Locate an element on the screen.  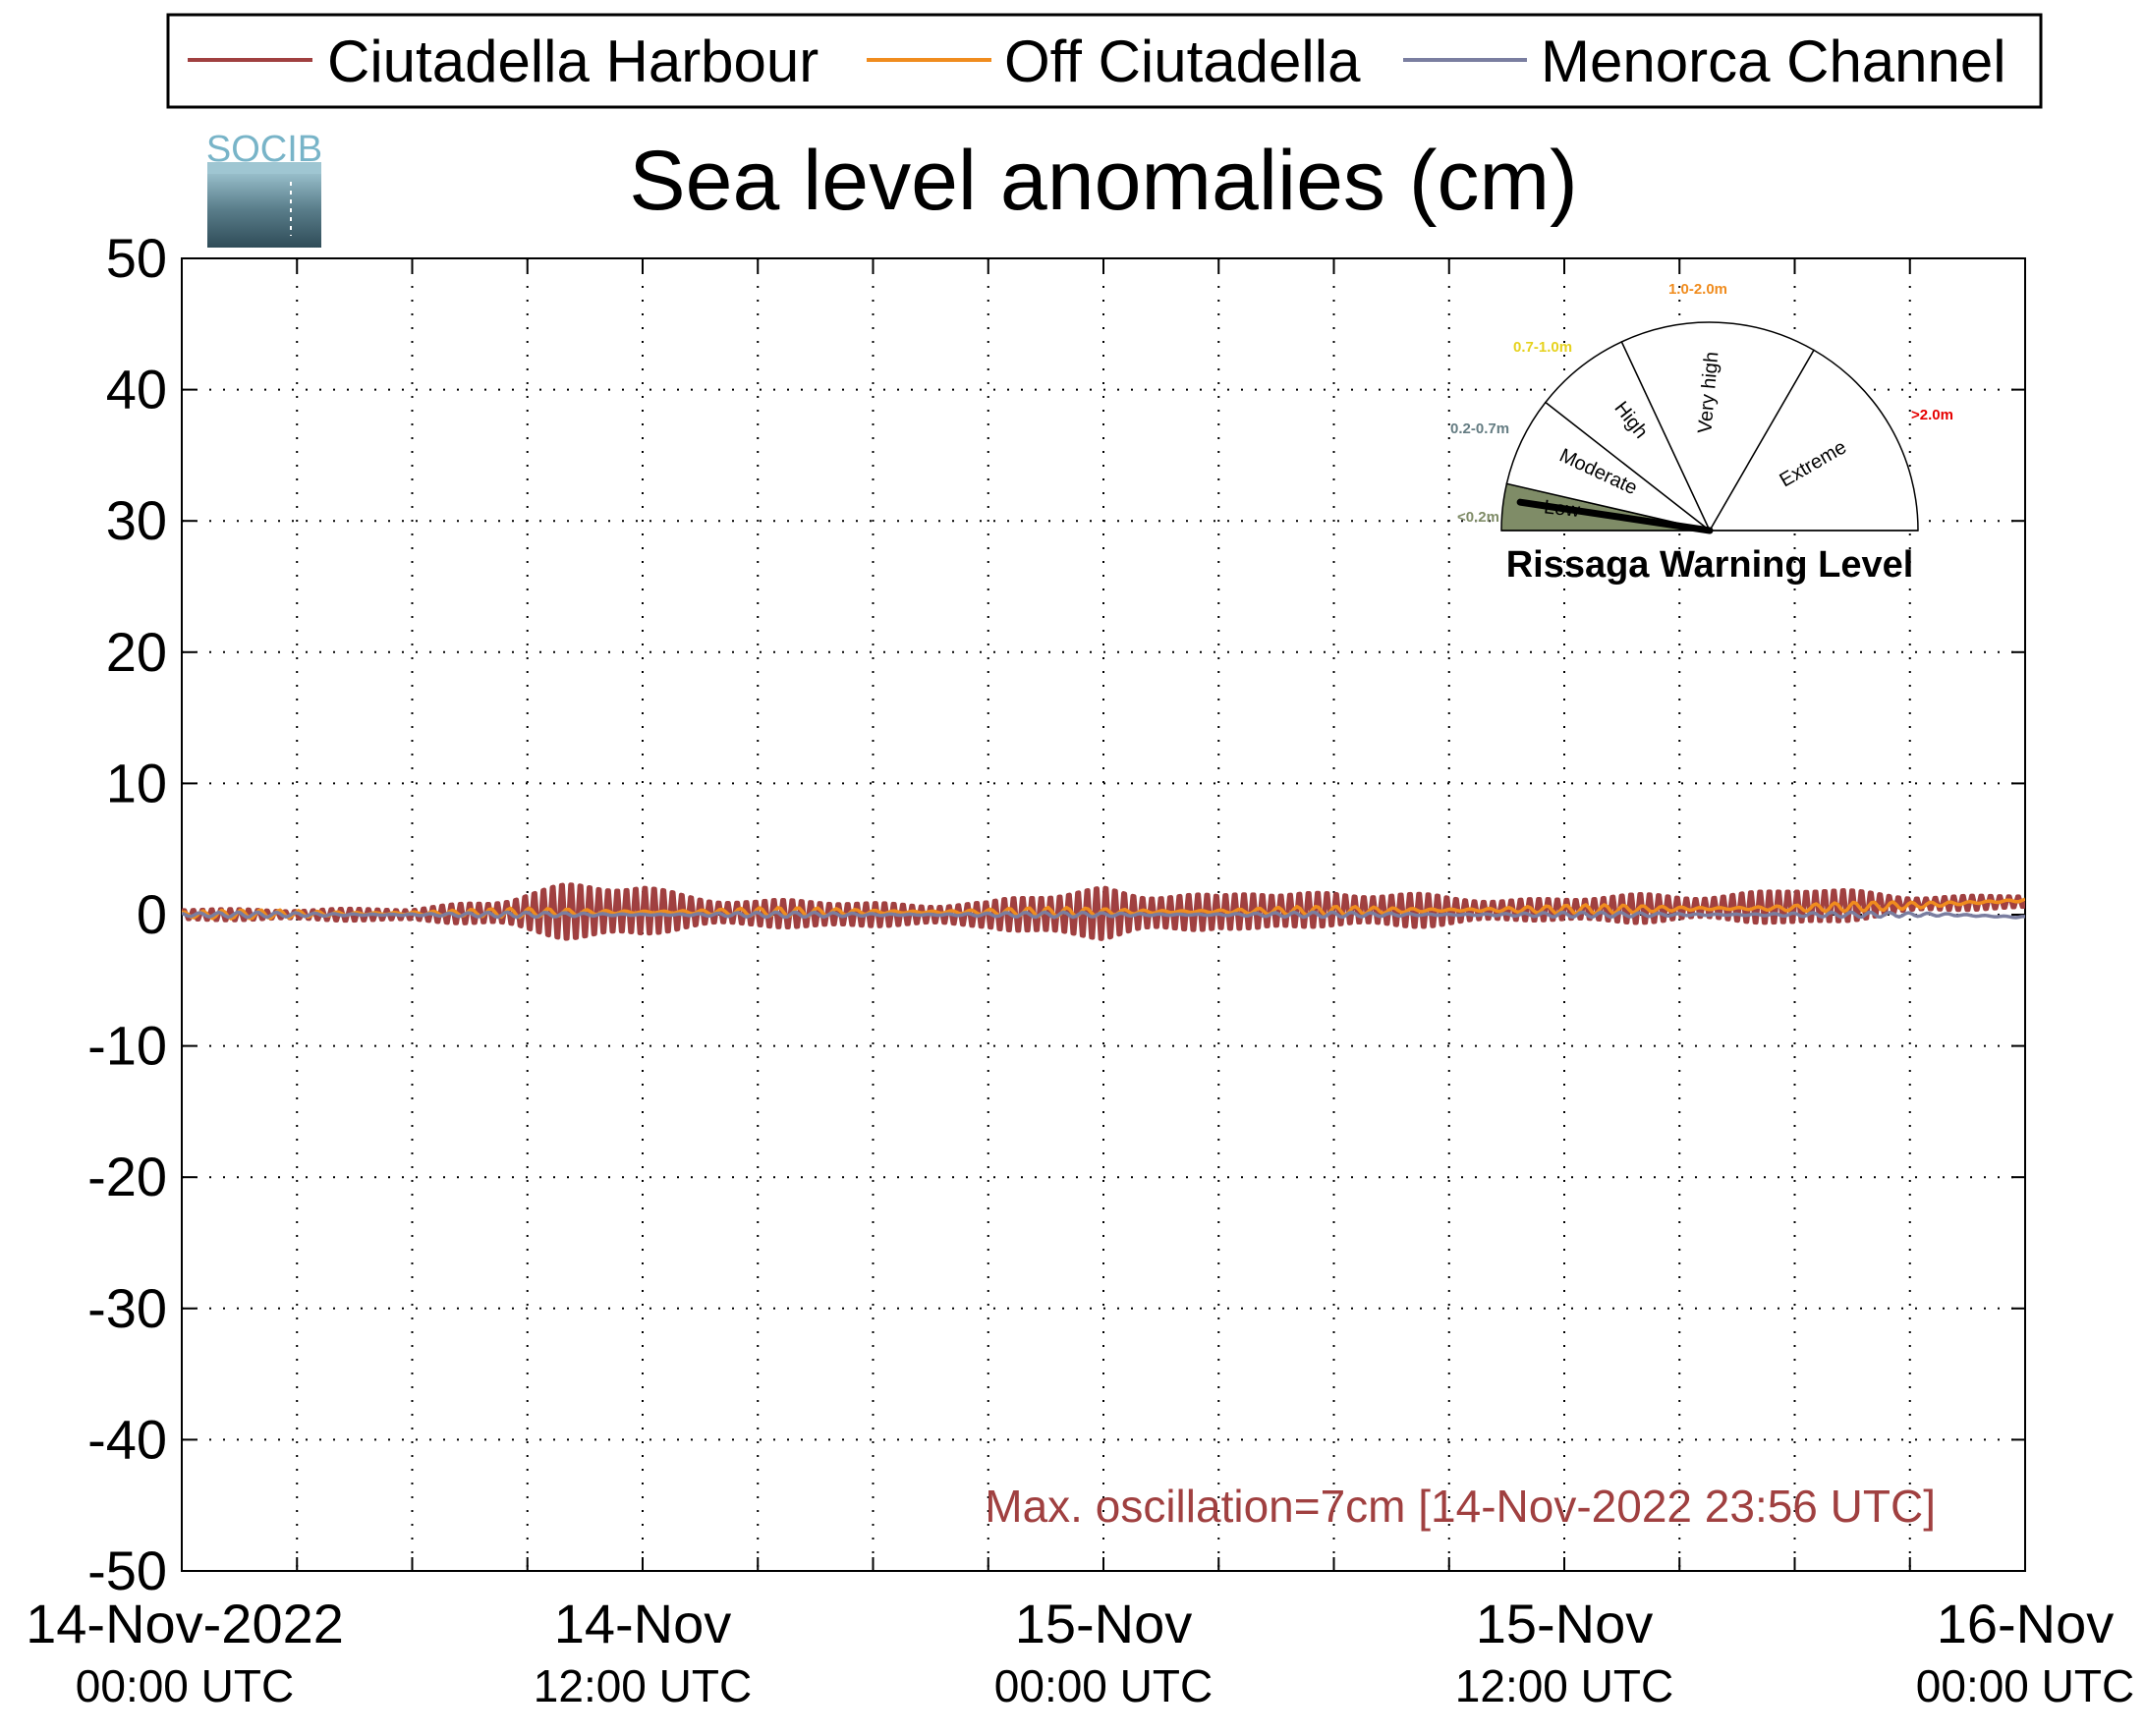
series-layer is located at coordinates (1103, 911).